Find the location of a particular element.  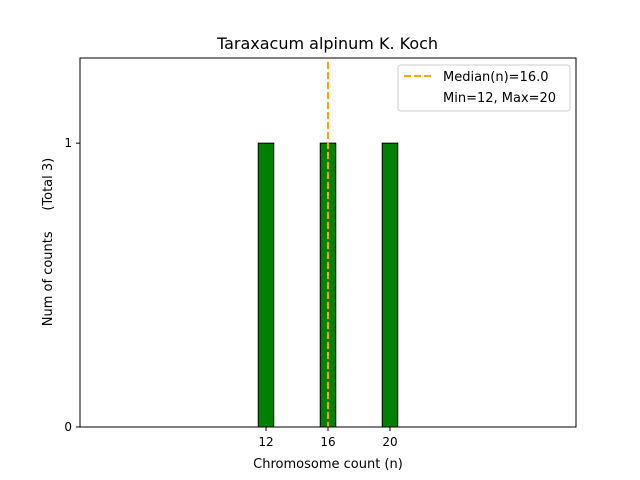

y-axis-label: Num of counts (Total 3) is located at coordinates (48, 242).